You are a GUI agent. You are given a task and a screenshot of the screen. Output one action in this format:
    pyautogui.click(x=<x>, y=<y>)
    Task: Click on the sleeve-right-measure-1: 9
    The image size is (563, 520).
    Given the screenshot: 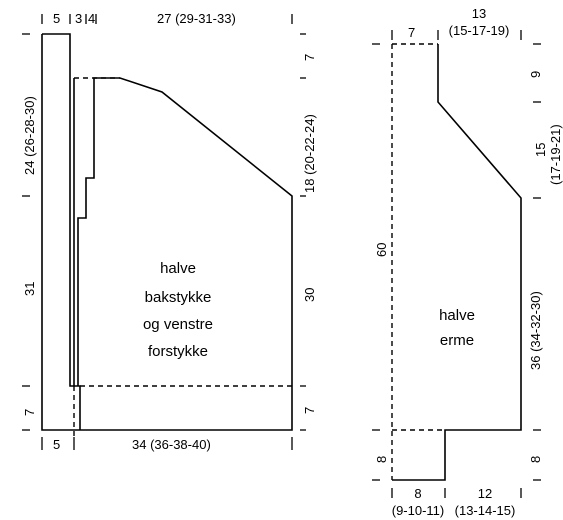 What is the action you would take?
    pyautogui.click(x=535, y=74)
    